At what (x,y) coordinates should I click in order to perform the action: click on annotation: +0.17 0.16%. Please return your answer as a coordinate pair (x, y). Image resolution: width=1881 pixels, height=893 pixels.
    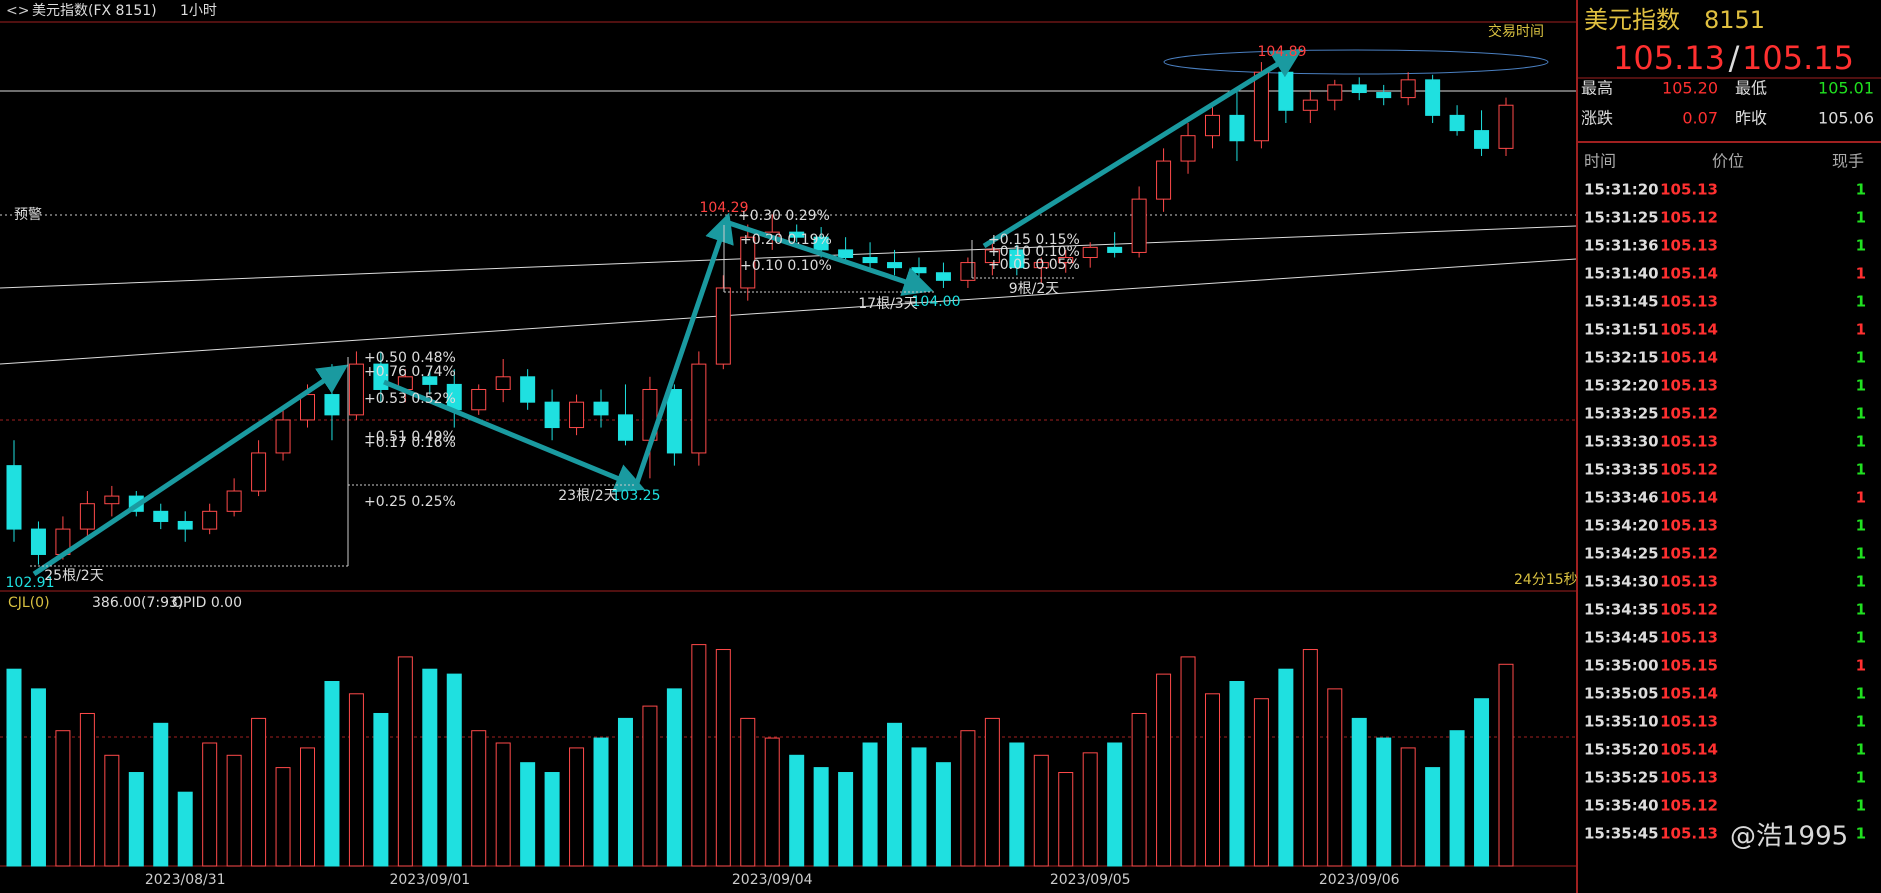
    Looking at the image, I should click on (410, 443).